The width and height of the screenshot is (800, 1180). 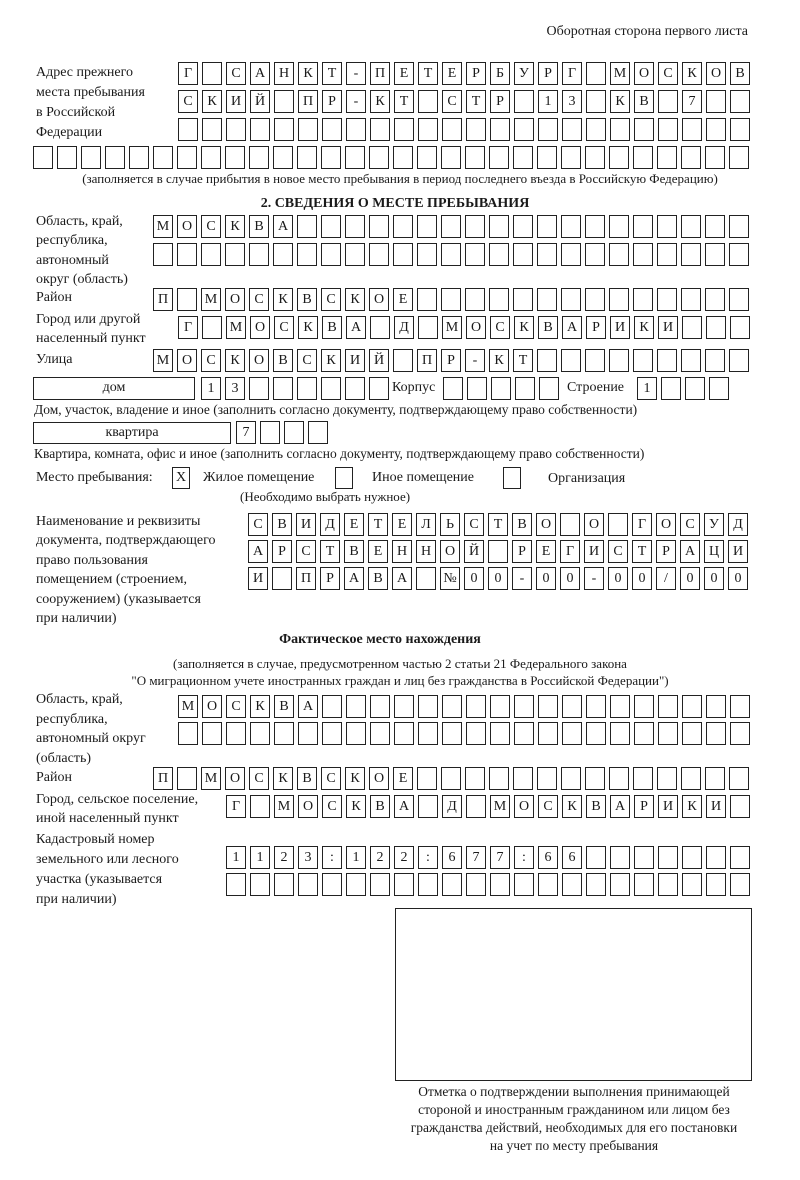 I want to click on char-cell: Т, so click(x=428, y=73).